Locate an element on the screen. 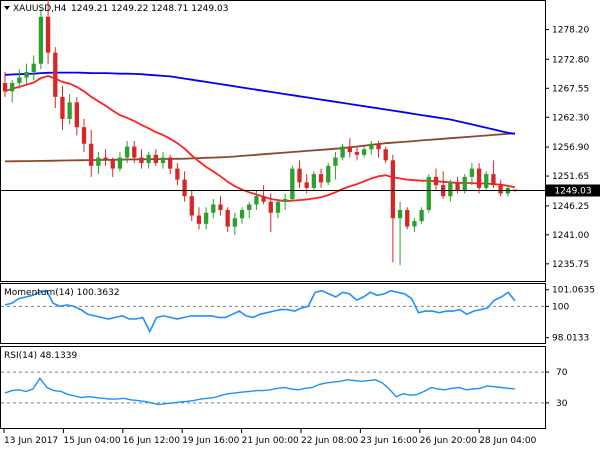 This screenshot has height=450, width=600. time-tick-label: 22 Jun 08:00 is located at coordinates (329, 441).